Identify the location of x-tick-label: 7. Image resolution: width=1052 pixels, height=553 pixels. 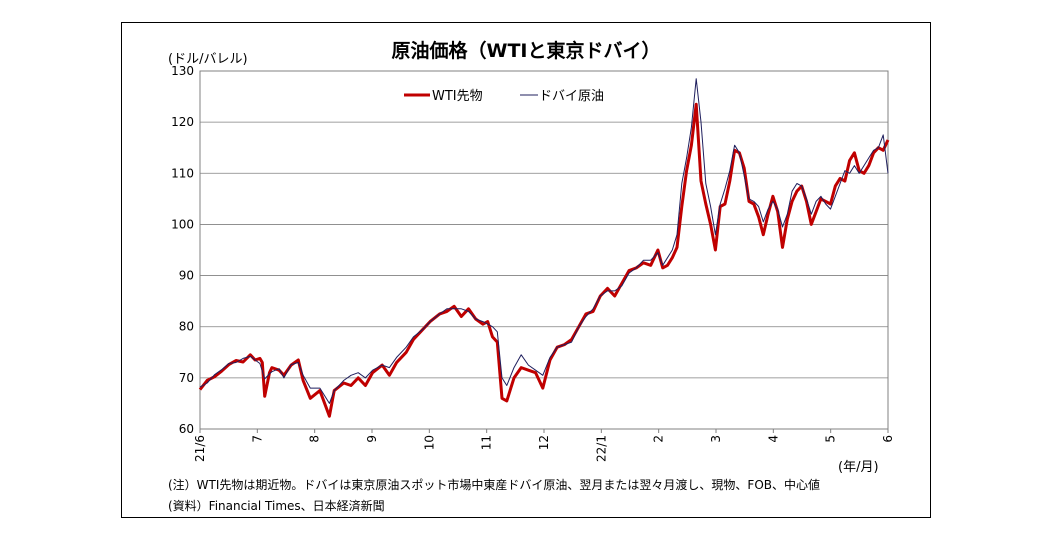
(257, 439).